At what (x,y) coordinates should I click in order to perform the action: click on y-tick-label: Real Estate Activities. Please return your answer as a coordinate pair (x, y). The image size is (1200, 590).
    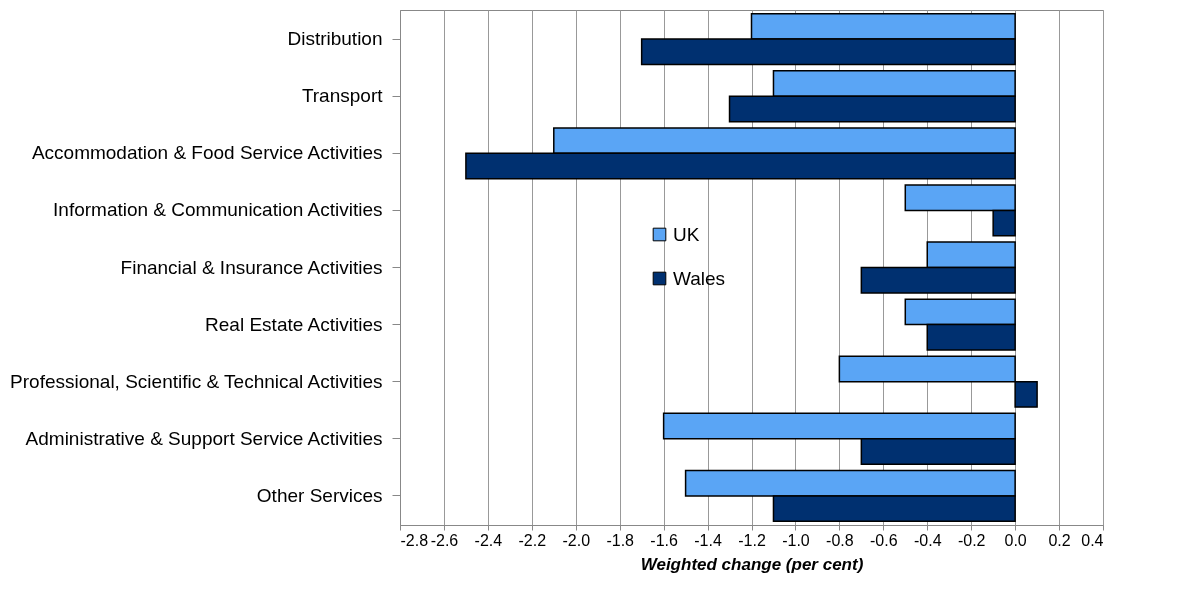
    Looking at the image, I should click on (294, 324).